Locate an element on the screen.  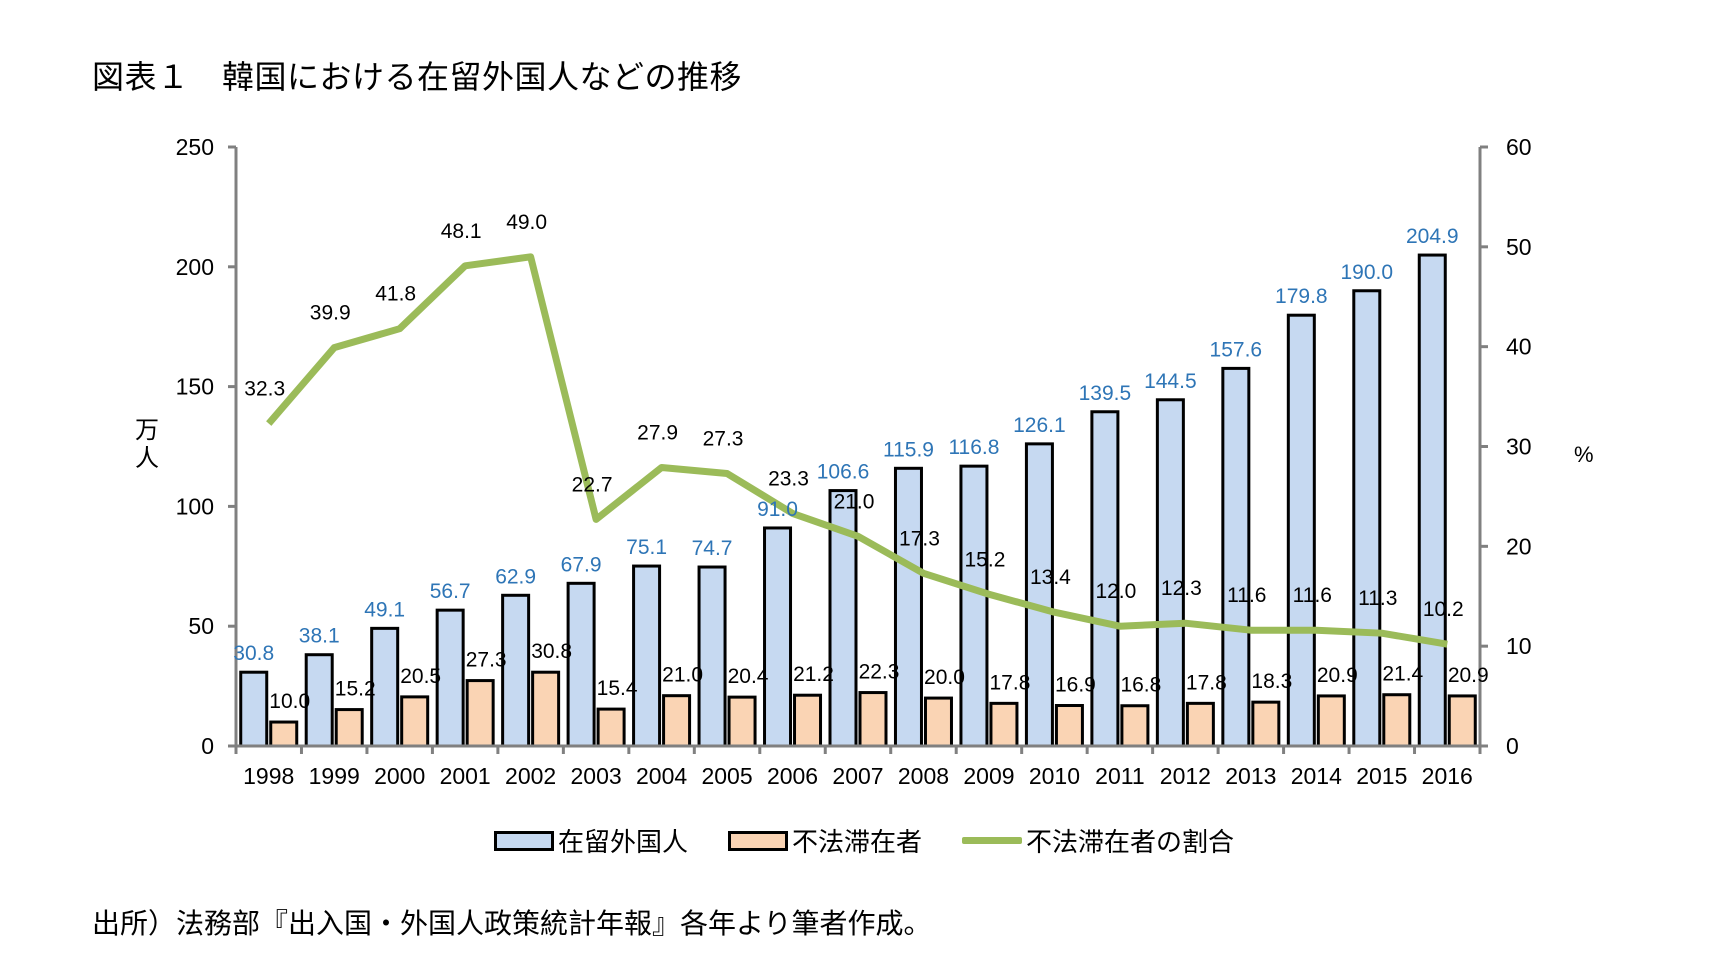
right-y-tick-label-60: 60 is located at coordinates (1519, 147).